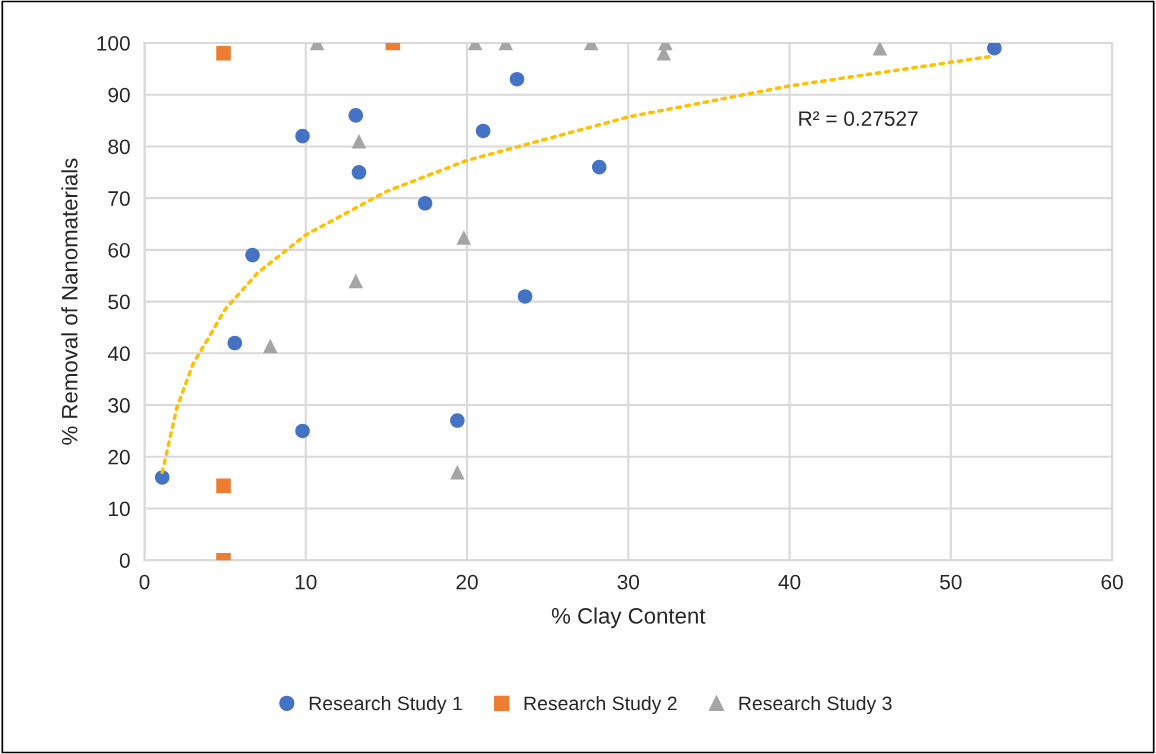 The width and height of the screenshot is (1156, 754). I want to click on x-axis-title: % Clay Content, so click(628, 618).